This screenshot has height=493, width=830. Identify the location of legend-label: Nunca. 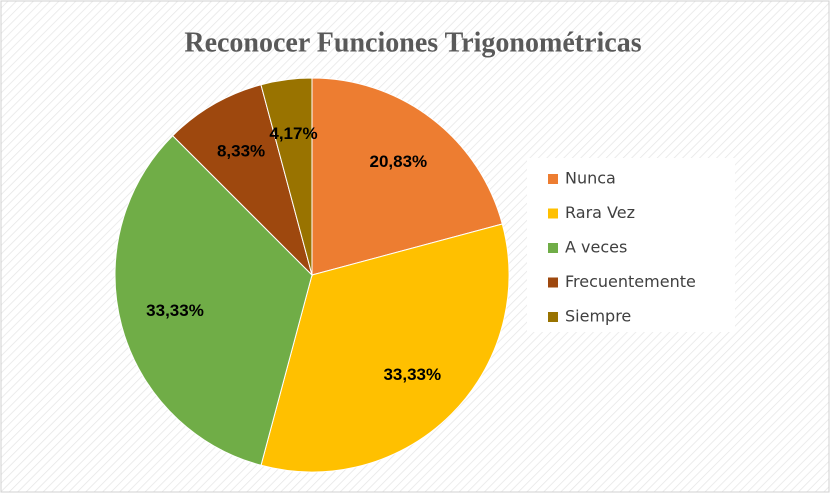
(590, 178).